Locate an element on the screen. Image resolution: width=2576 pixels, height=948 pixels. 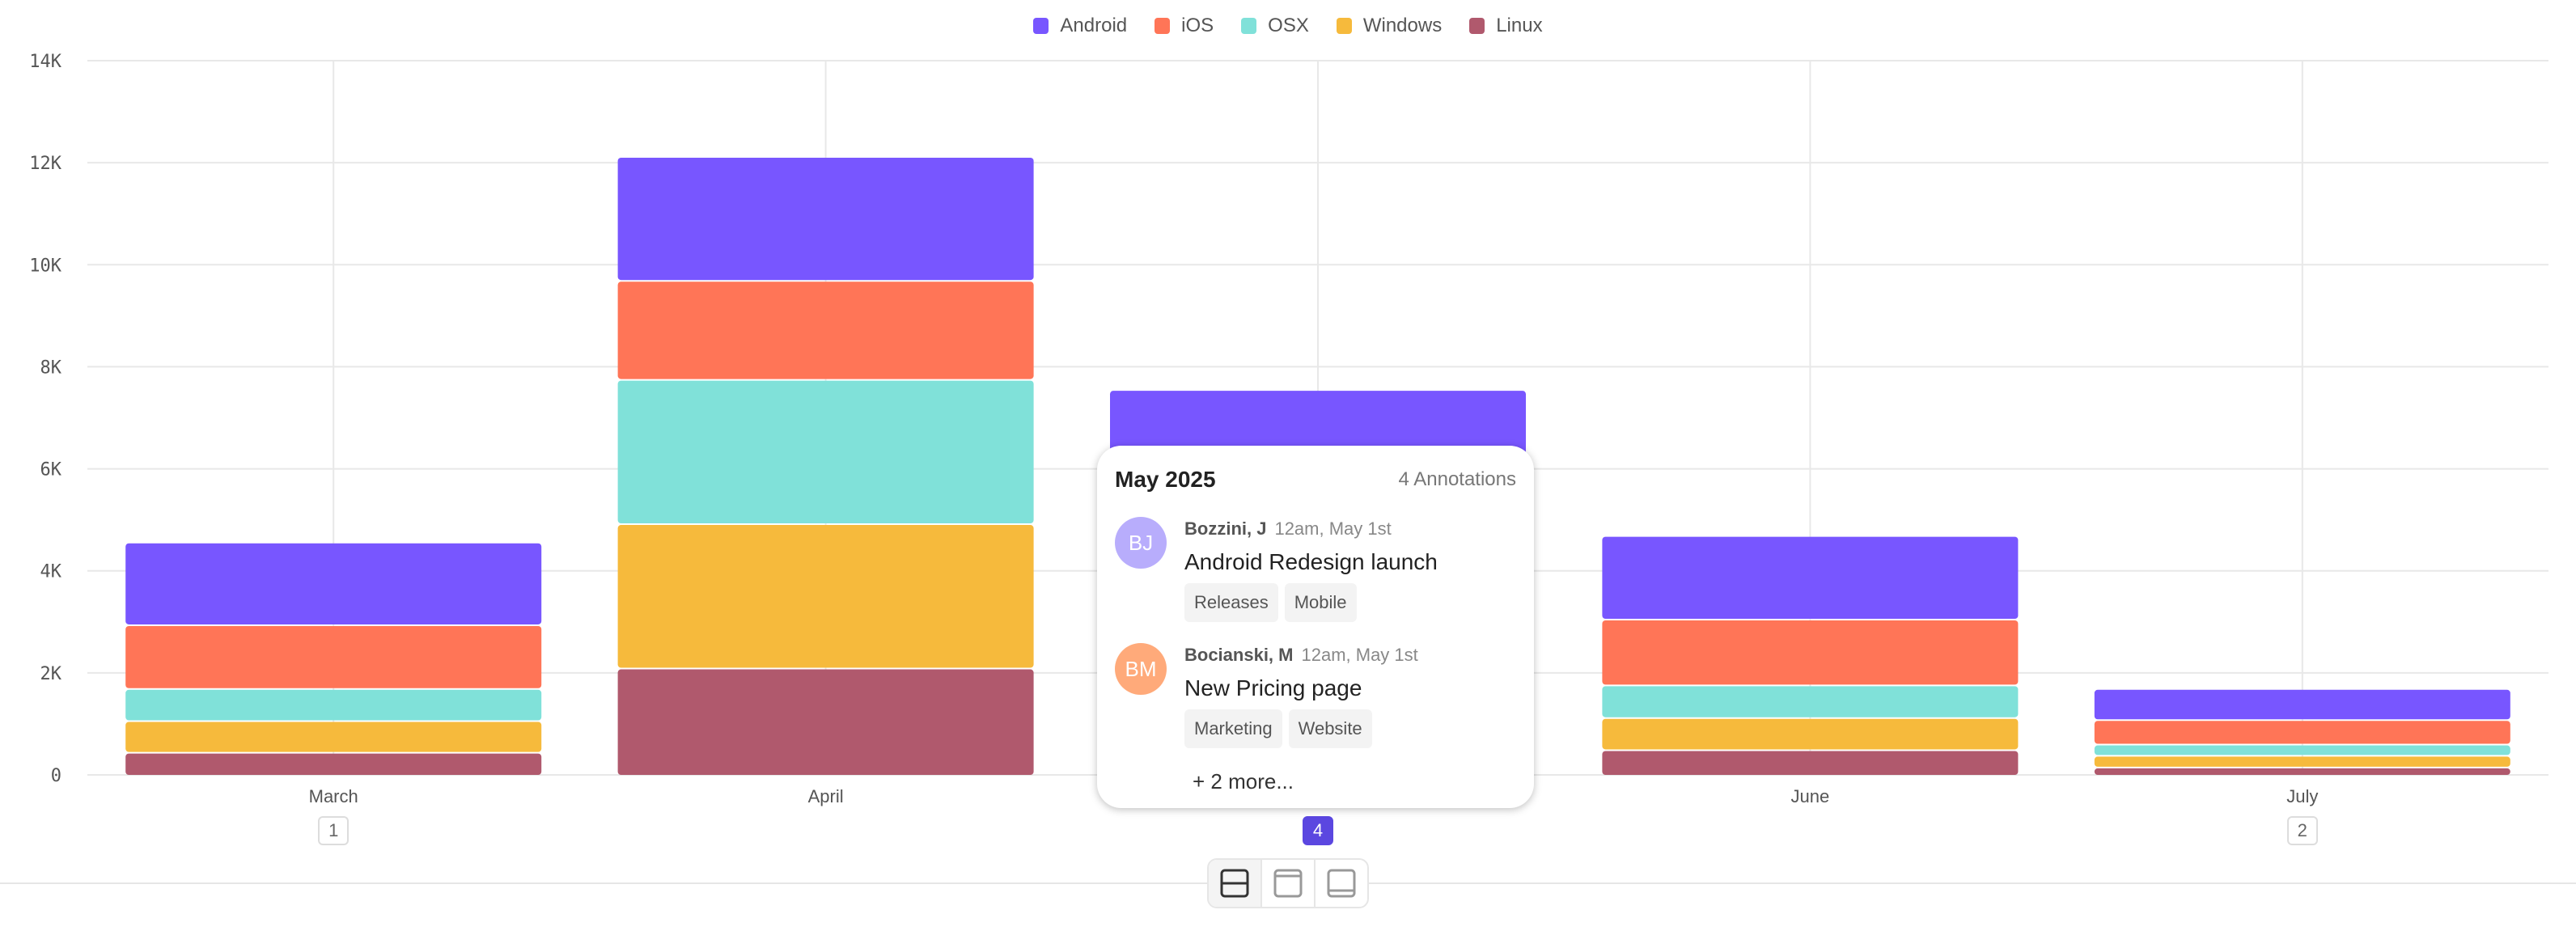
y-tick-label: 2K is located at coordinates (51, 674).